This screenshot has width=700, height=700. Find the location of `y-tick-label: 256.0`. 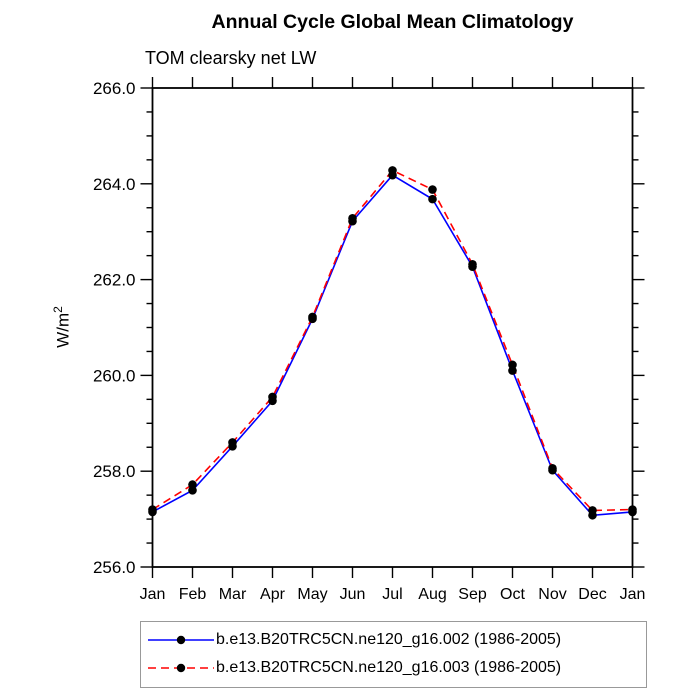

y-tick-label: 256.0 is located at coordinates (114, 567).